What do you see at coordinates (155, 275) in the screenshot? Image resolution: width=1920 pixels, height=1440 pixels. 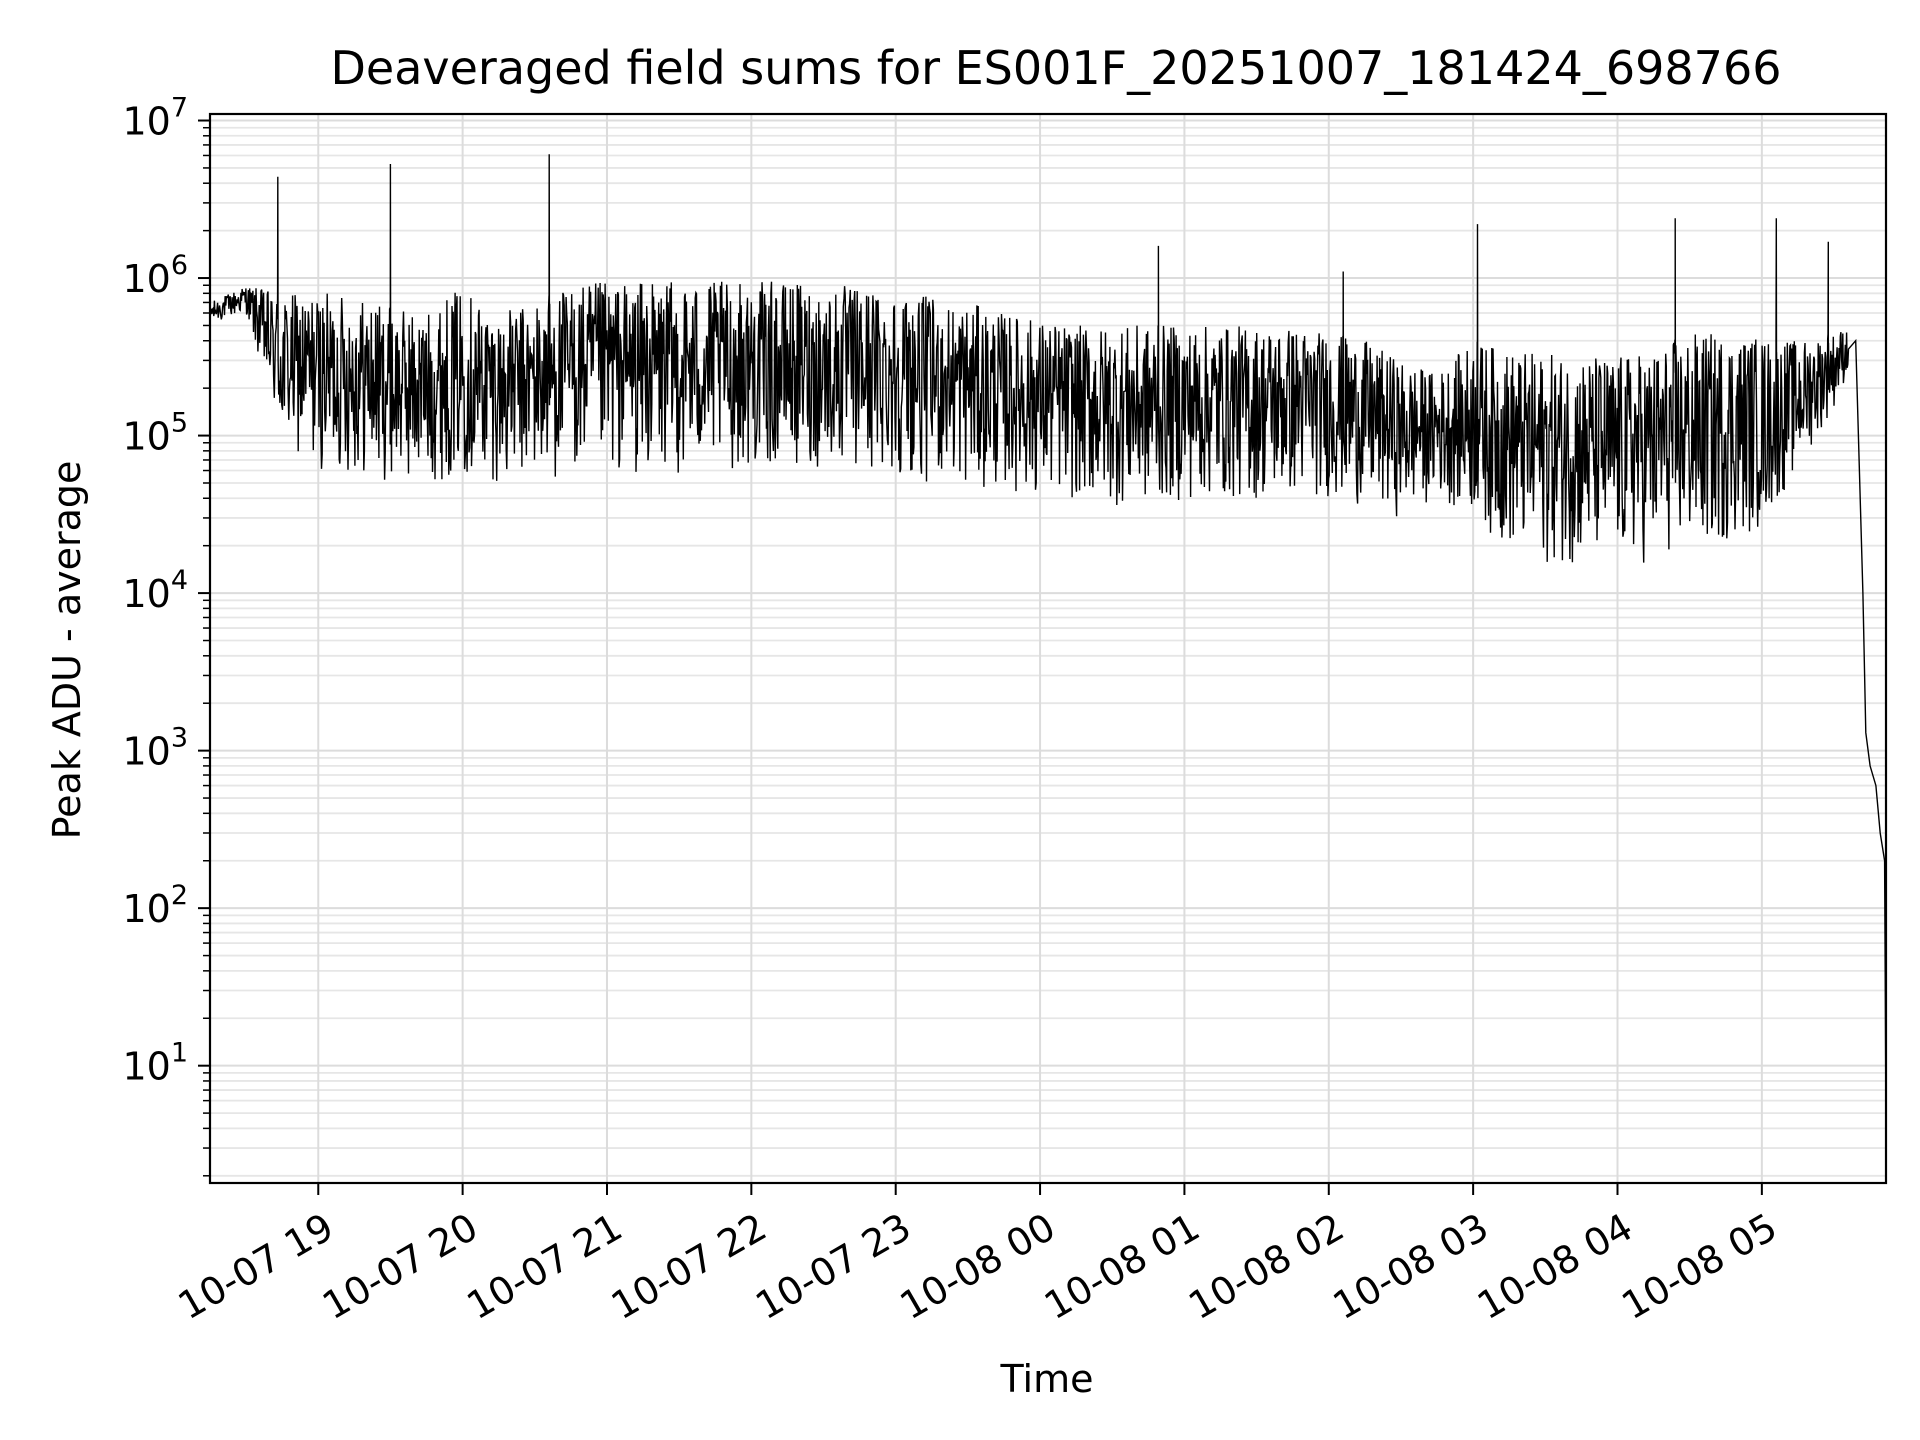 I see `y-tick-label: 10⁶` at bounding box center [155, 275].